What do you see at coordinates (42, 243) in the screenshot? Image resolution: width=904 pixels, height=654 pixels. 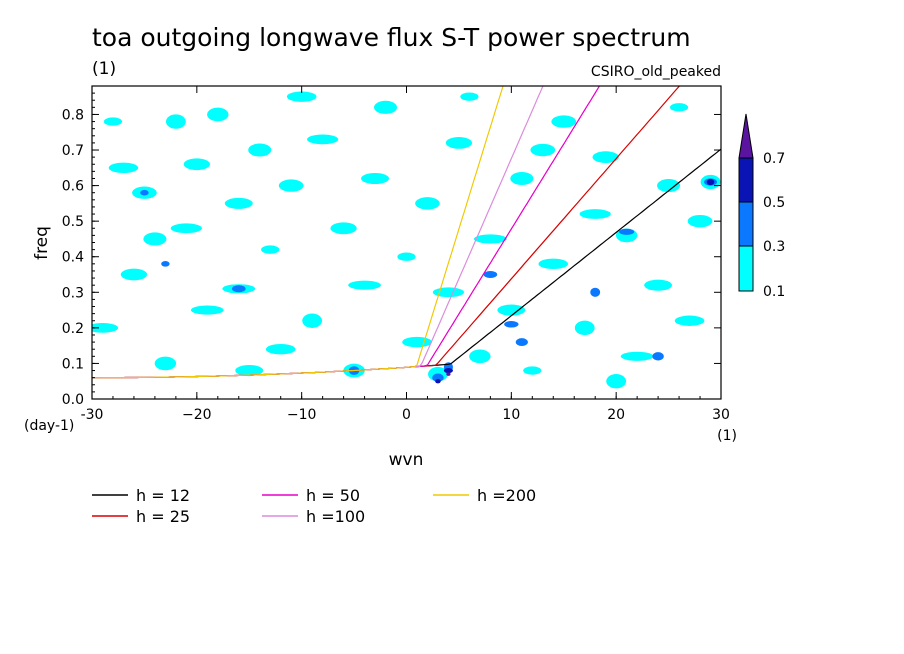 I see `y-axis-title: freq` at bounding box center [42, 243].